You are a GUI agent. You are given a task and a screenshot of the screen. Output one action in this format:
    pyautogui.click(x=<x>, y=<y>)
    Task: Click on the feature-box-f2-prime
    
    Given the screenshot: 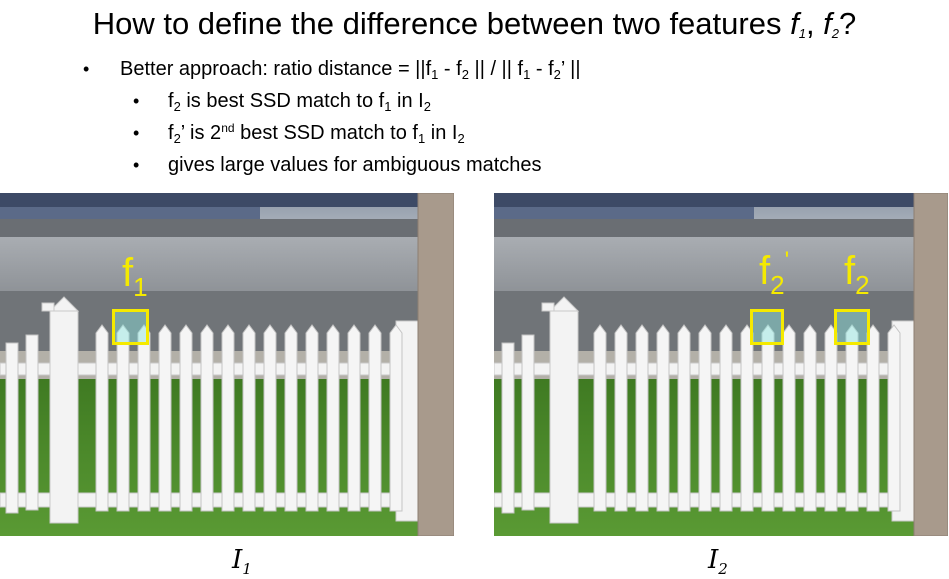 What is the action you would take?
    pyautogui.click(x=767, y=327)
    